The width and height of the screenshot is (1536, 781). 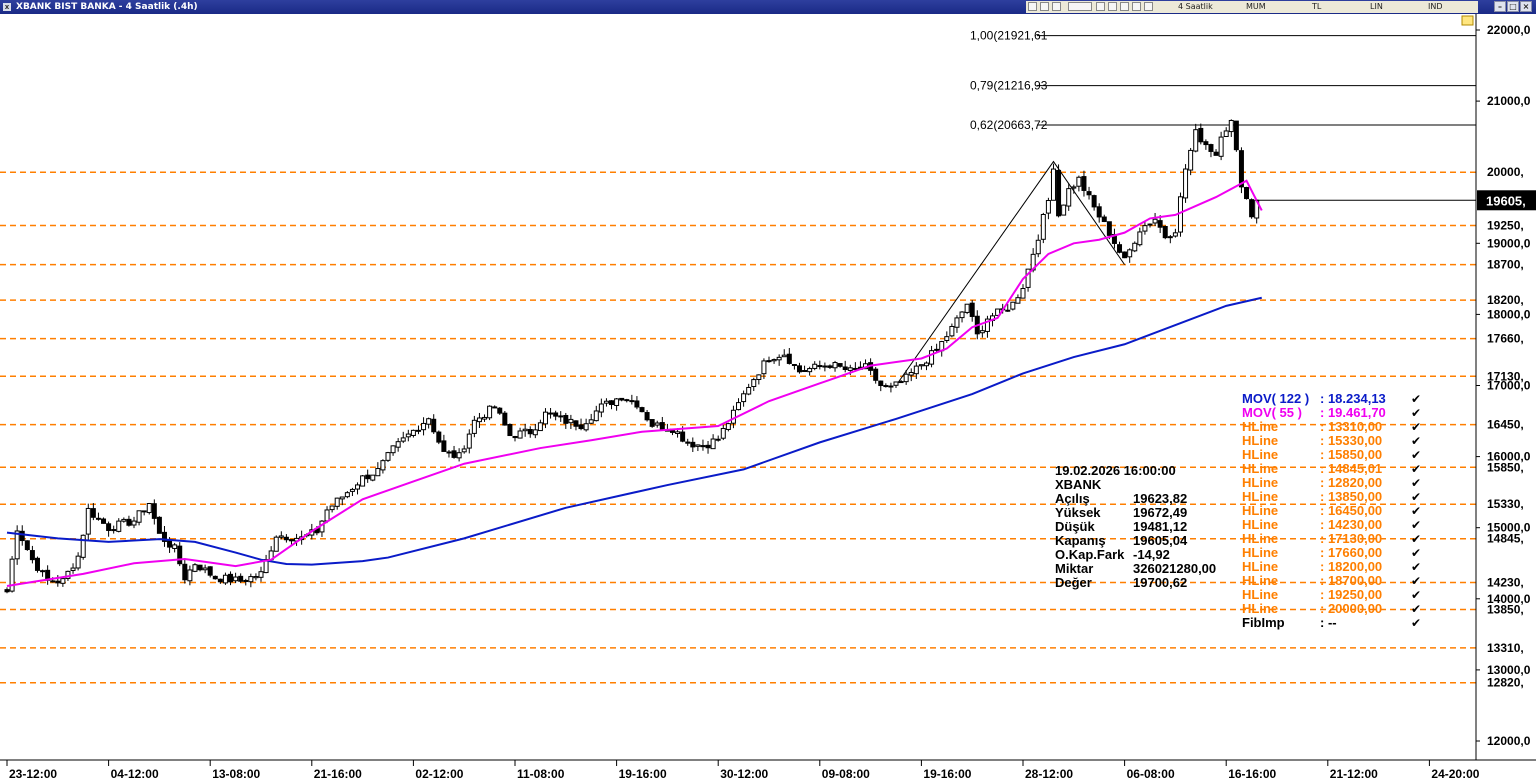 I want to click on print-icon, so click(x=1056, y=6).